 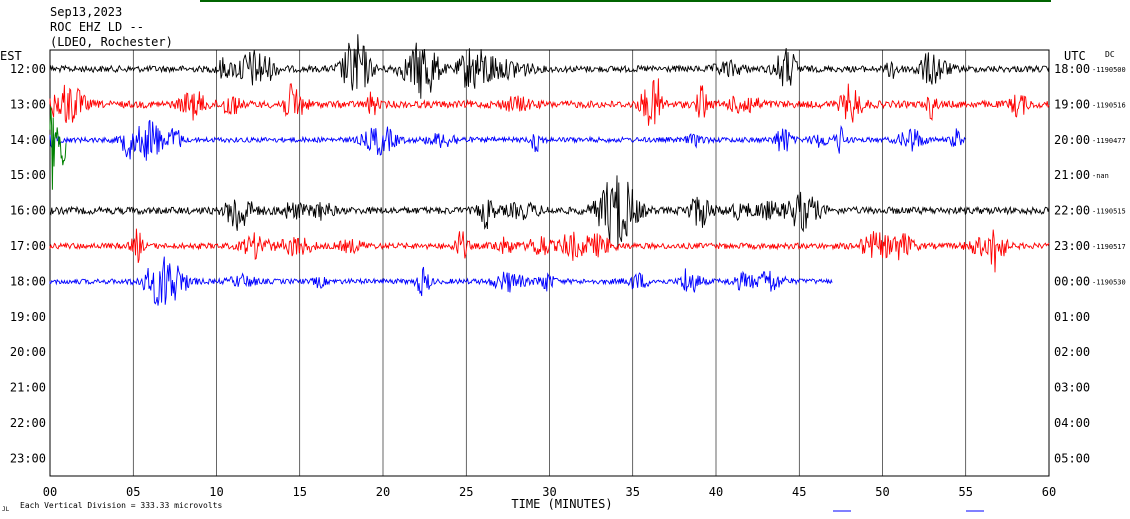 I want to click on est-hour-label: 12:00, so click(x=28, y=69).